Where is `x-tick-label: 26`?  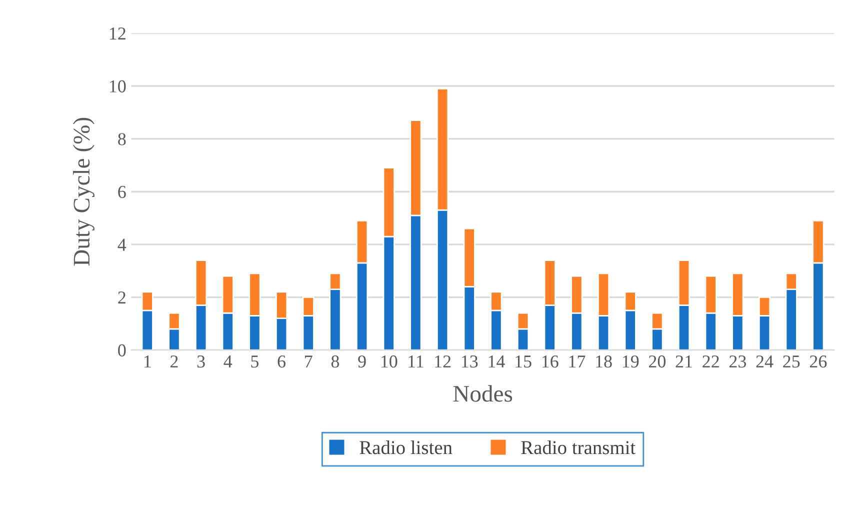
x-tick-label: 26 is located at coordinates (818, 361).